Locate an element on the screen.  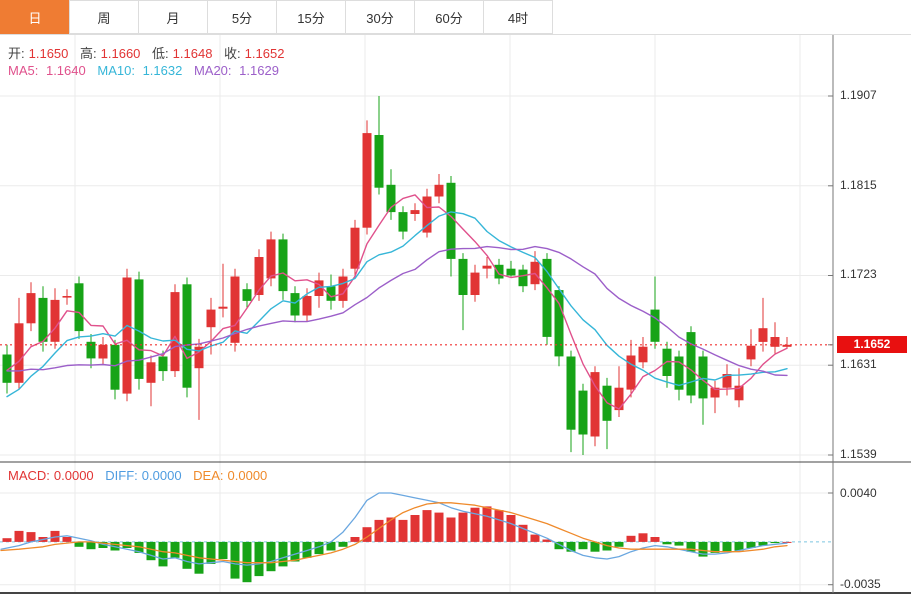
ma-readout: MA5: 1.1640 MA10: 1.1632 MA20: 1.1629 is located at coordinates (147, 70).